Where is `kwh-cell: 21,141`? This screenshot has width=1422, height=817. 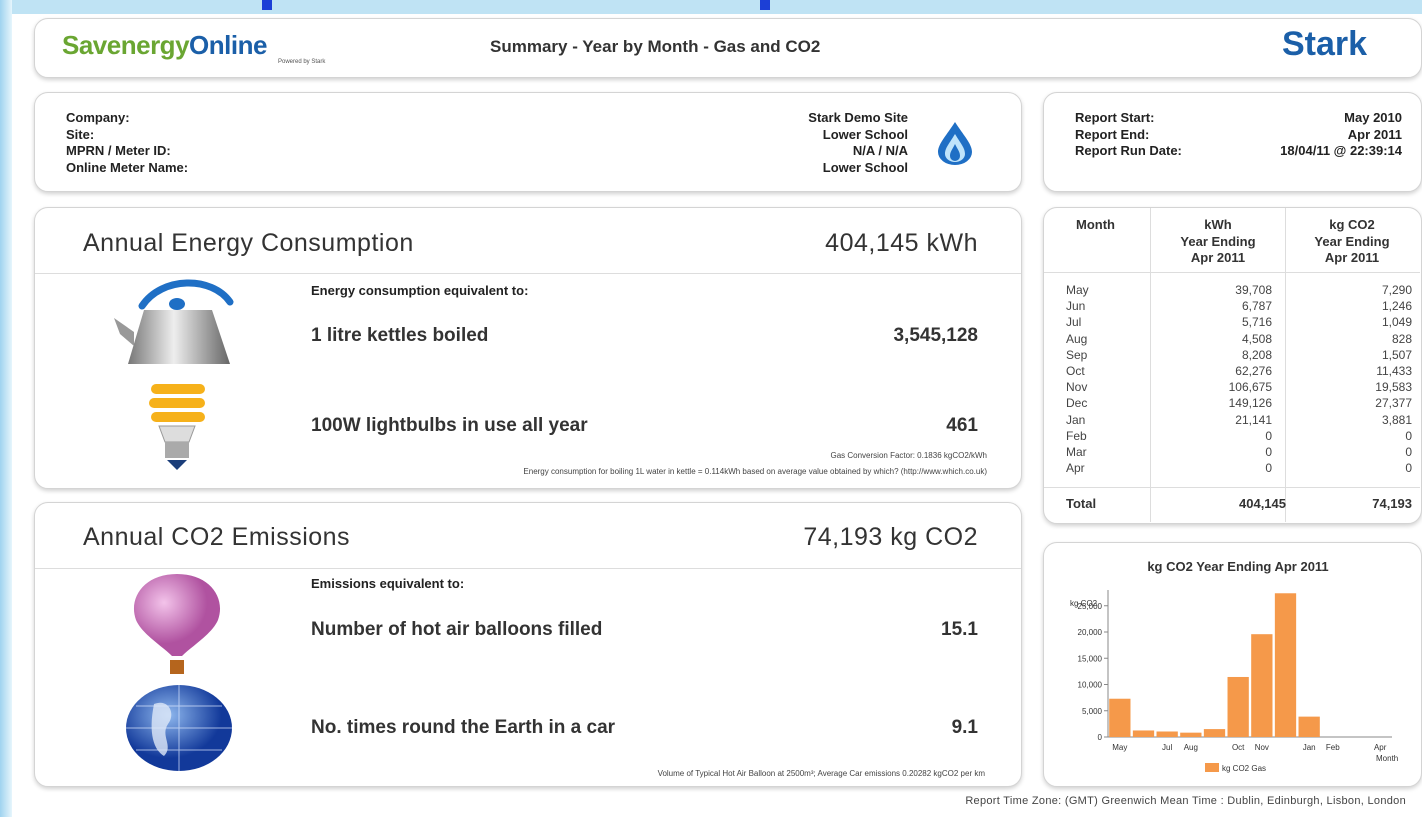 kwh-cell: 21,141 is located at coordinates (1253, 419).